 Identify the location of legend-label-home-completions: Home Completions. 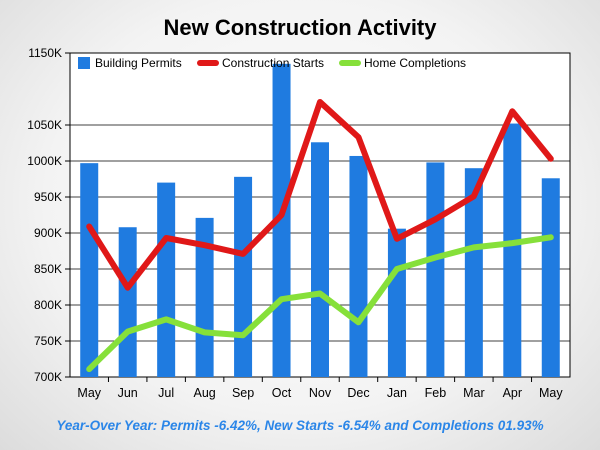
(415, 63).